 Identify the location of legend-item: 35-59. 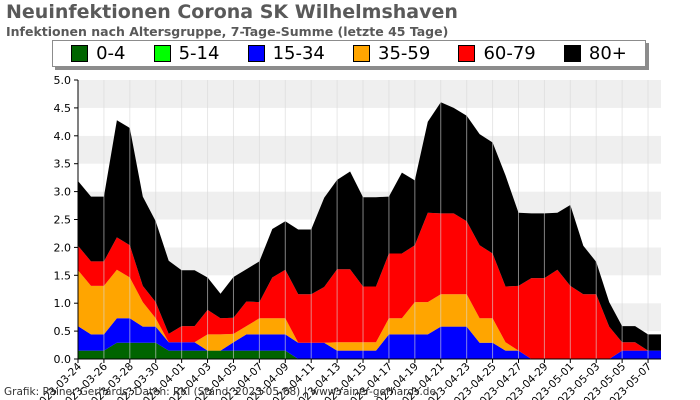
(391, 53).